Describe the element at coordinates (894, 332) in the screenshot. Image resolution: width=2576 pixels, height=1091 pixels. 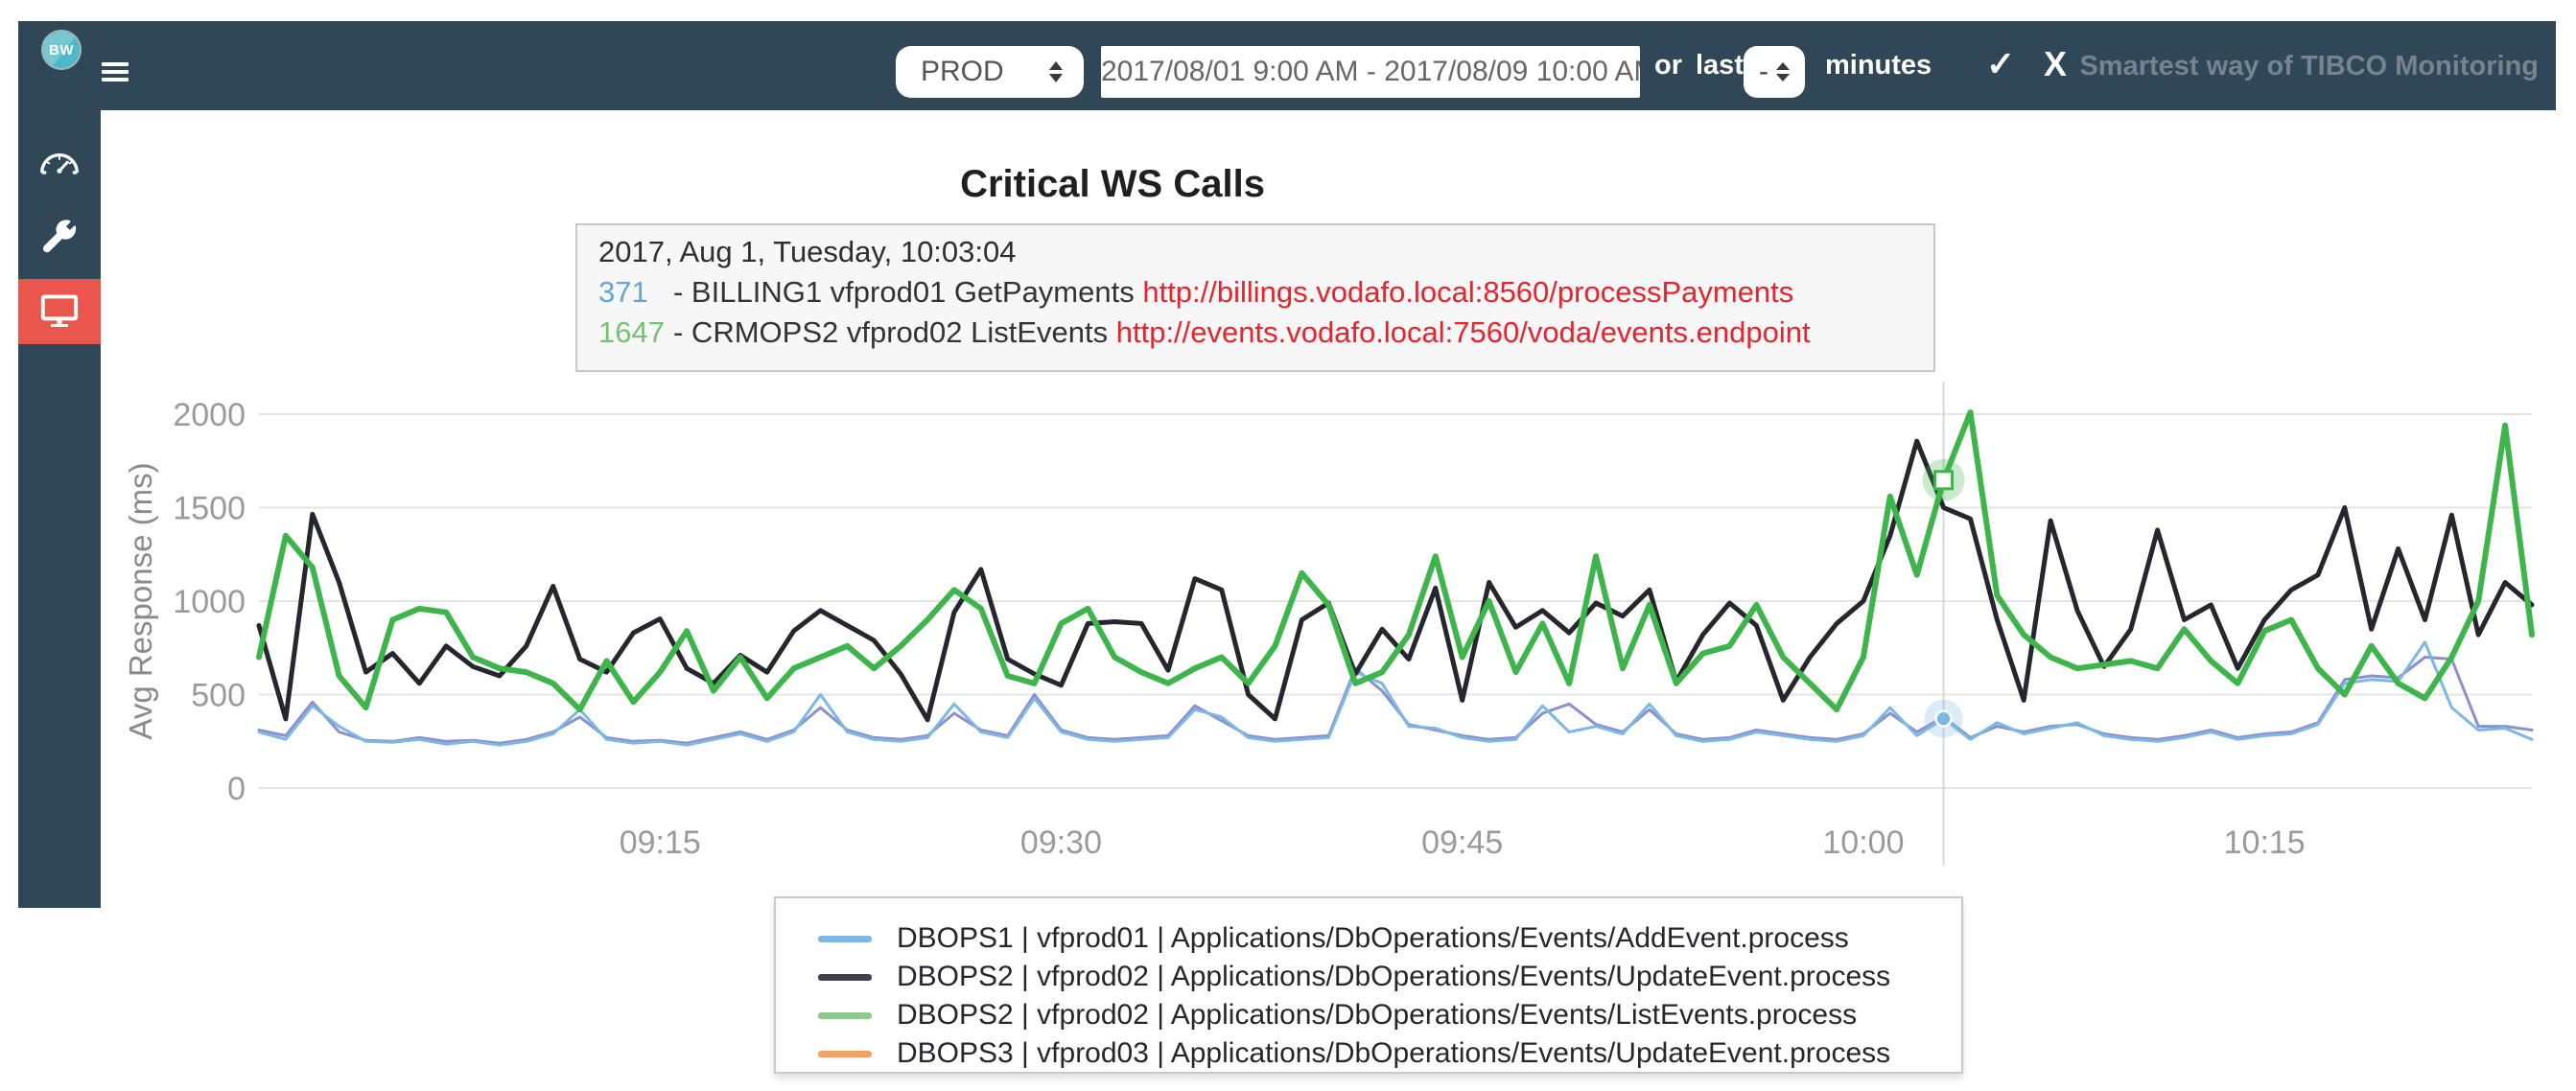
I see `tooltip-label: - CRMOPS2 vfprod02 ListEvents` at that location.